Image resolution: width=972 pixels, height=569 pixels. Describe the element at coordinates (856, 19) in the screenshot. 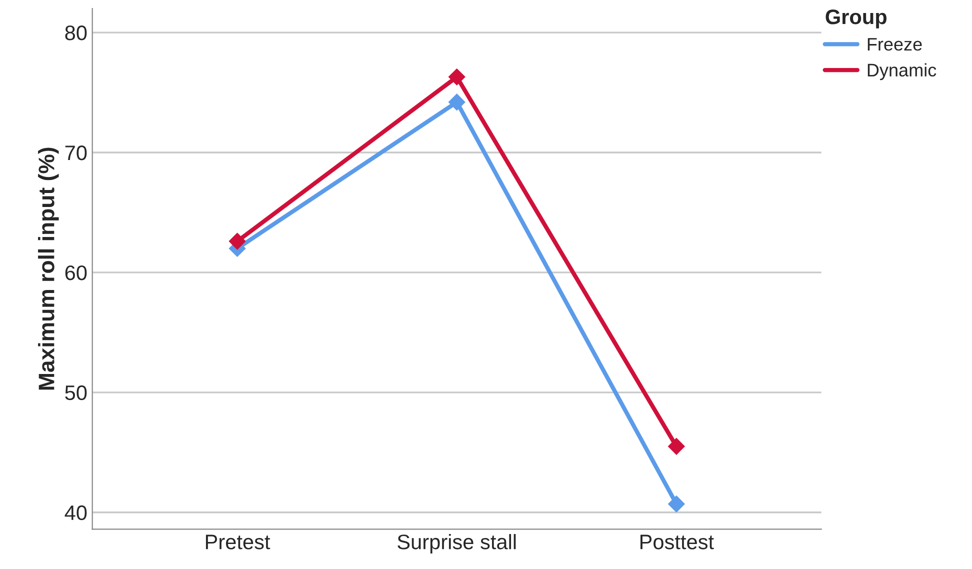

I see `legend-title: Group` at that location.